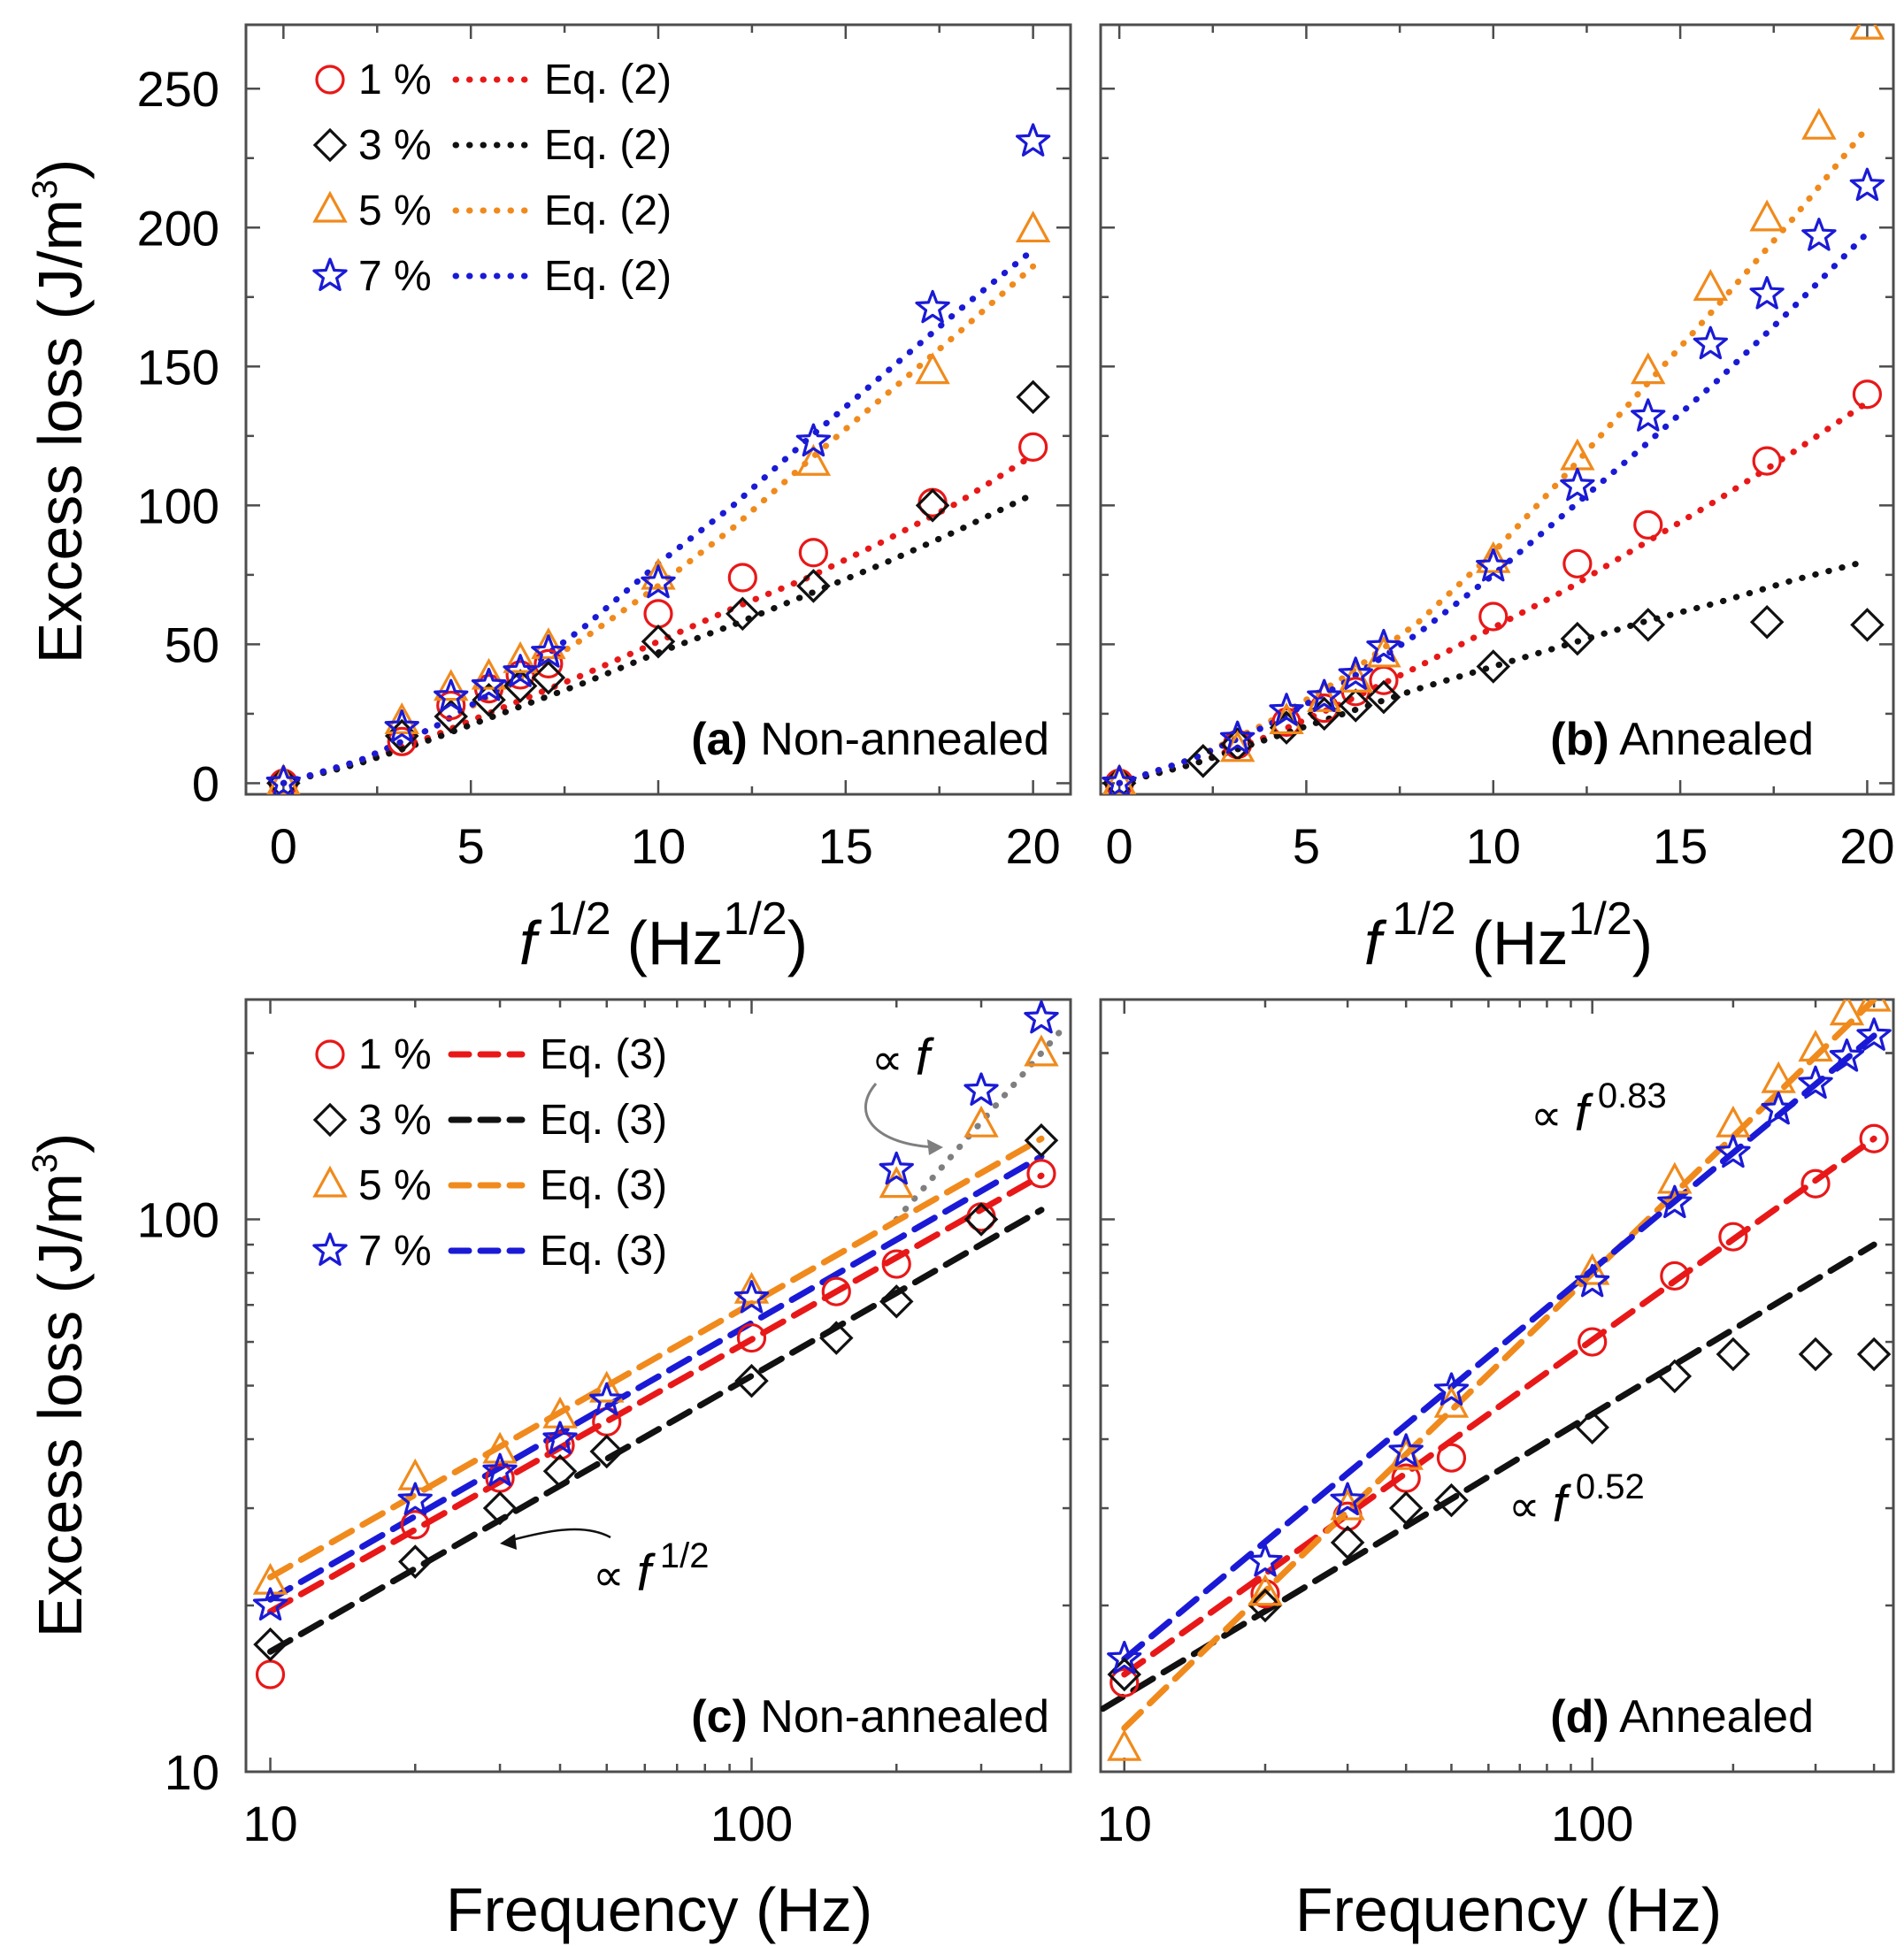 The image size is (1904, 1946). Describe the element at coordinates (1711, 739) in the screenshot. I see `panel-text: Annealed` at that location.